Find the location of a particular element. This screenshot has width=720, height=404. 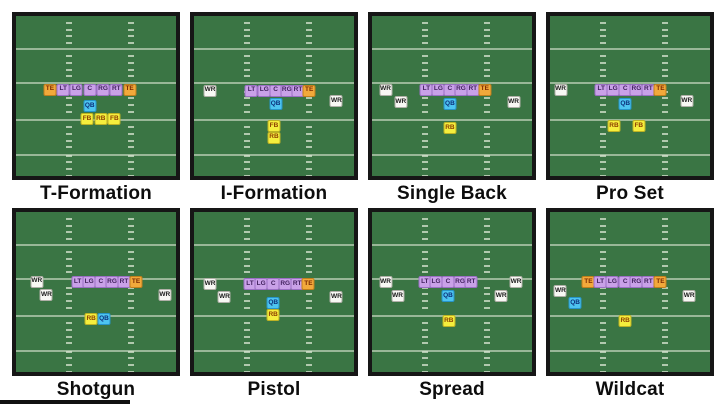

player-lt: LT is located at coordinates (63, 89).